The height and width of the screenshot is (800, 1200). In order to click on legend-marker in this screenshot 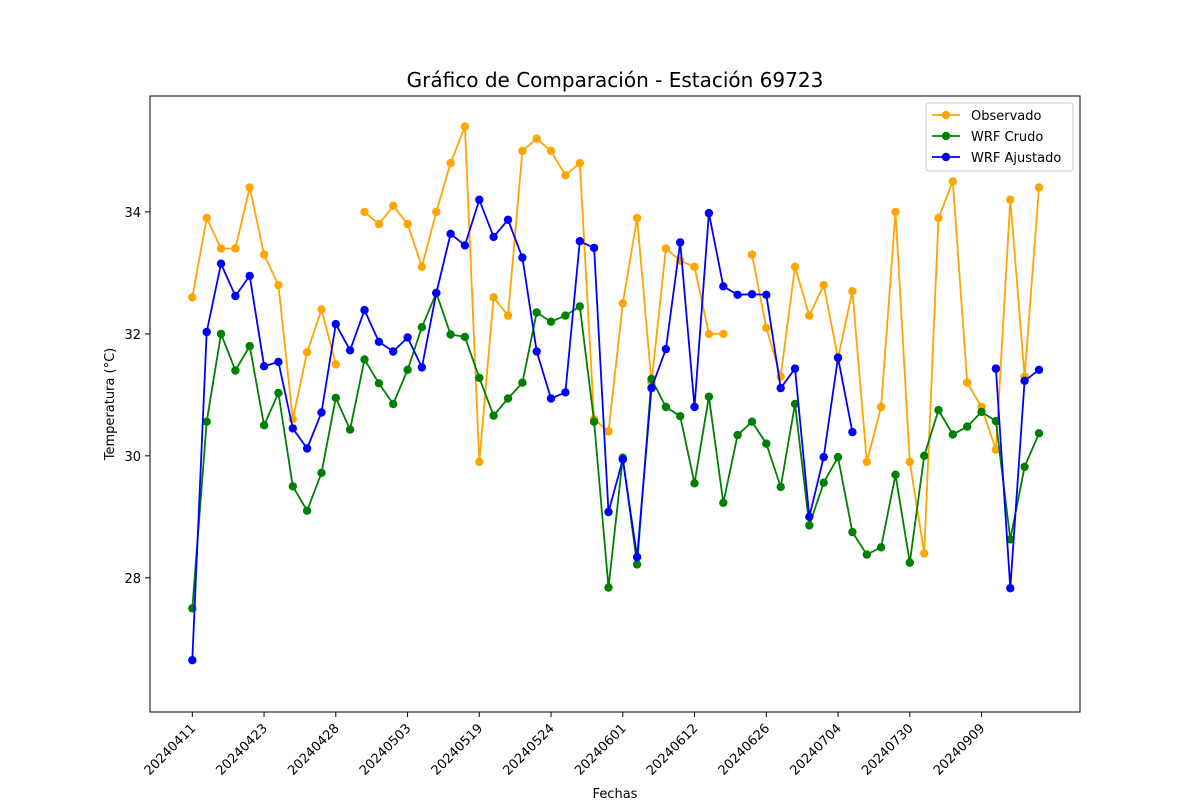, I will do `click(946, 136)`.